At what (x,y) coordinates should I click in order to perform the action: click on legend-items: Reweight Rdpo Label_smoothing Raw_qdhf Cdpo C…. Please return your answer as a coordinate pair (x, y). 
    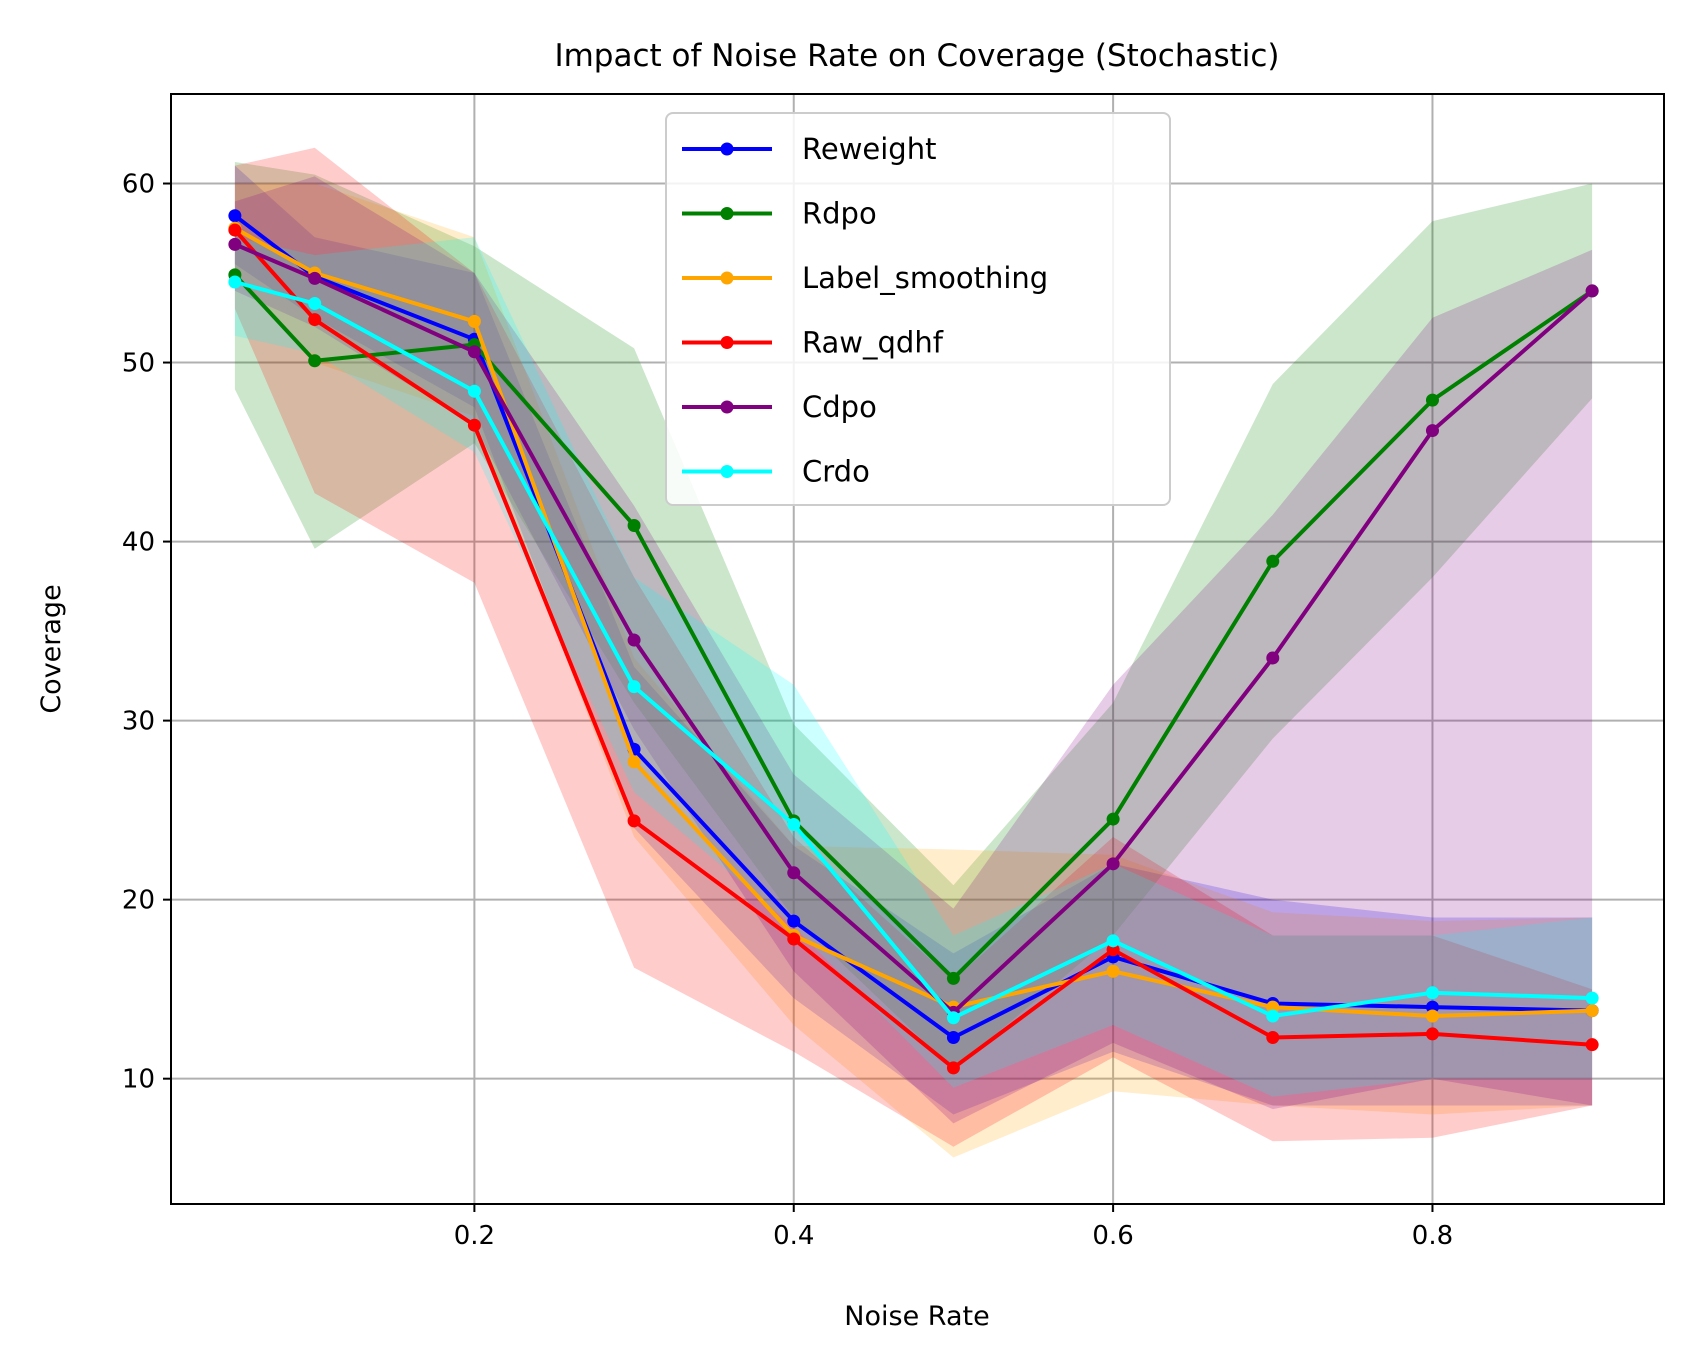
    Looking at the image, I should click on (865, 310).